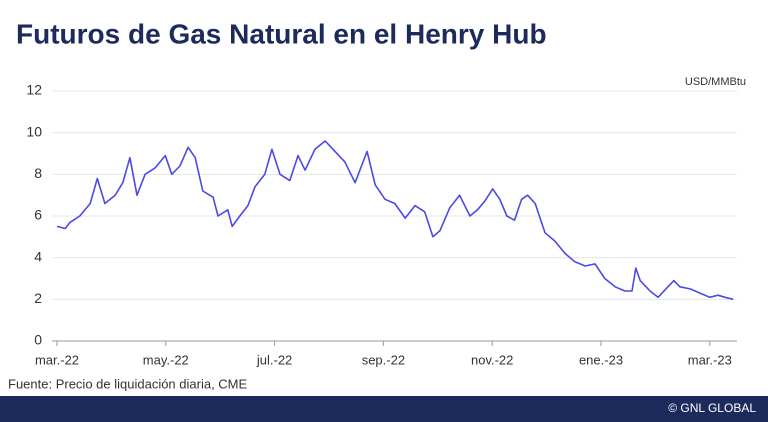 This screenshot has height=422, width=768. Describe the element at coordinates (601, 359) in the screenshot. I see `x-tick-label: ene.-23` at that location.